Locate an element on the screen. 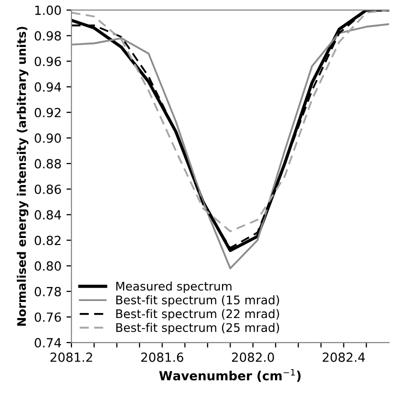  y-tick-label: 0.98 is located at coordinates (47, 36).